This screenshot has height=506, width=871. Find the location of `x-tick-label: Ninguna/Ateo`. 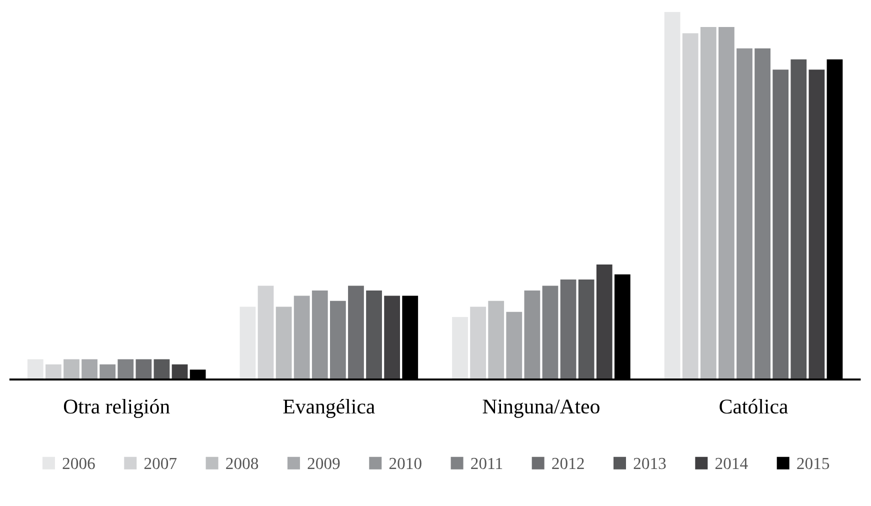

x-tick-label: Ninguna/Ateo is located at coordinates (541, 409).